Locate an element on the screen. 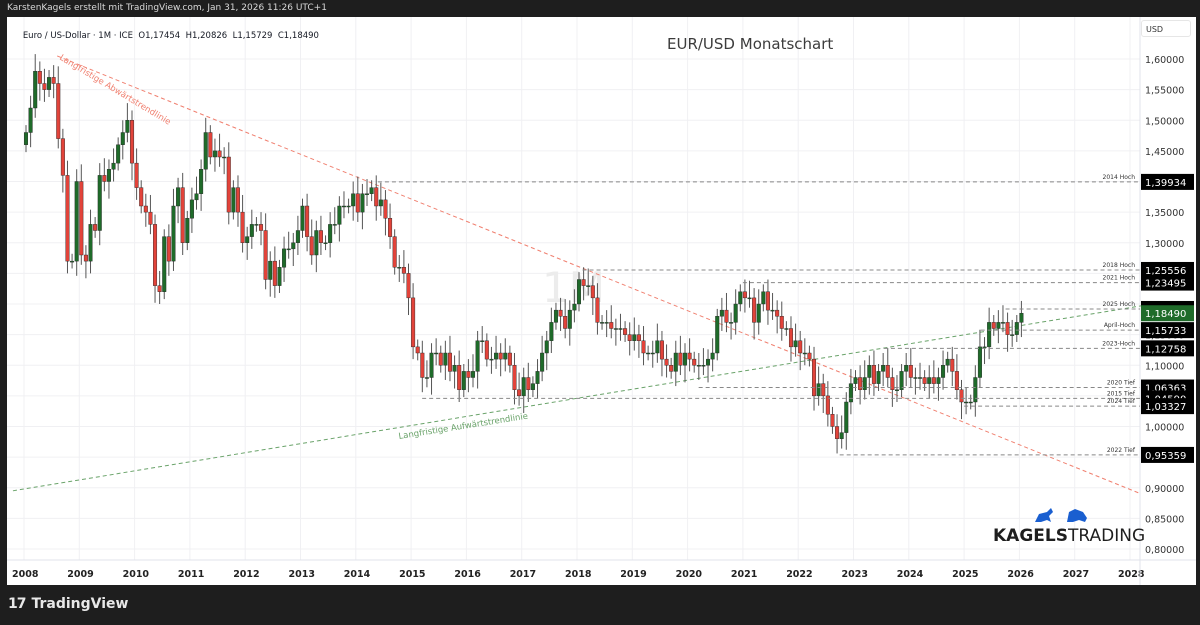 The height and width of the screenshot is (625, 1200). svg-text: 1,23495 is located at coordinates (1165, 284).